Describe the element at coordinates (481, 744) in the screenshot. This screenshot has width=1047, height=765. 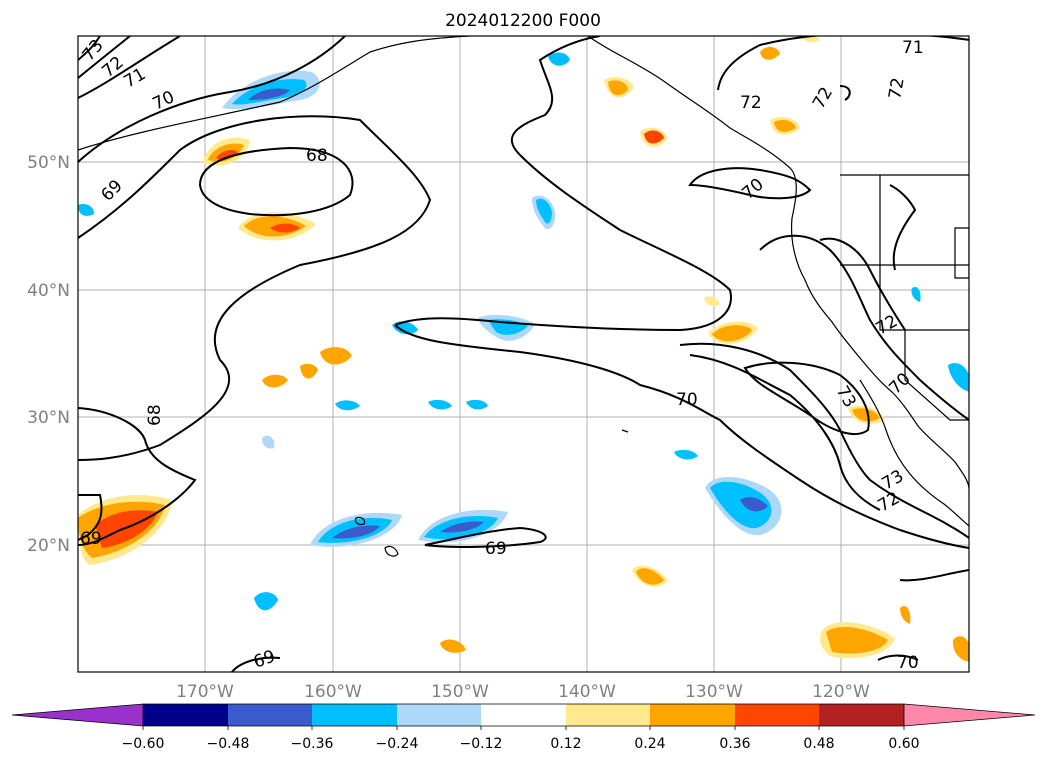
I see `colorbar-tick: −0.12` at that location.